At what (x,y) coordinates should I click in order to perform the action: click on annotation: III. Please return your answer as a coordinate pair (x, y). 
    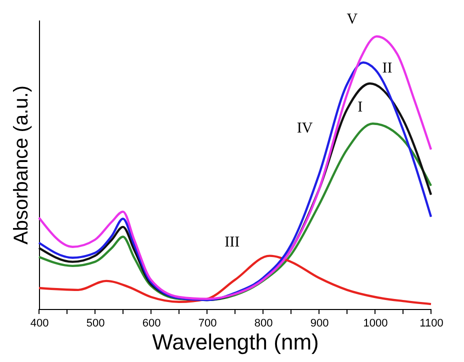
    Looking at the image, I should click on (232, 242).